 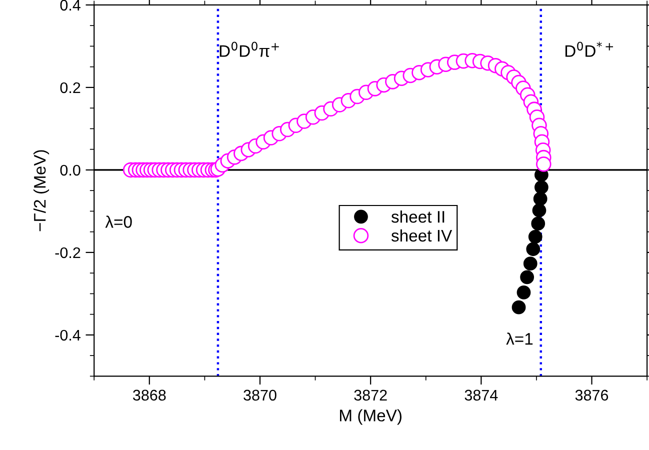 I want to click on legend-label: sheet II, so click(x=417, y=216).